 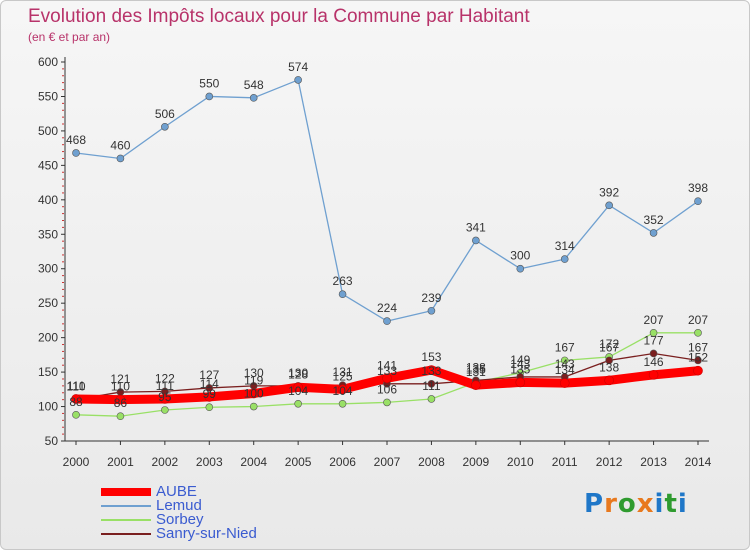 I want to click on x-tick-label: 2001, so click(x=120, y=462).